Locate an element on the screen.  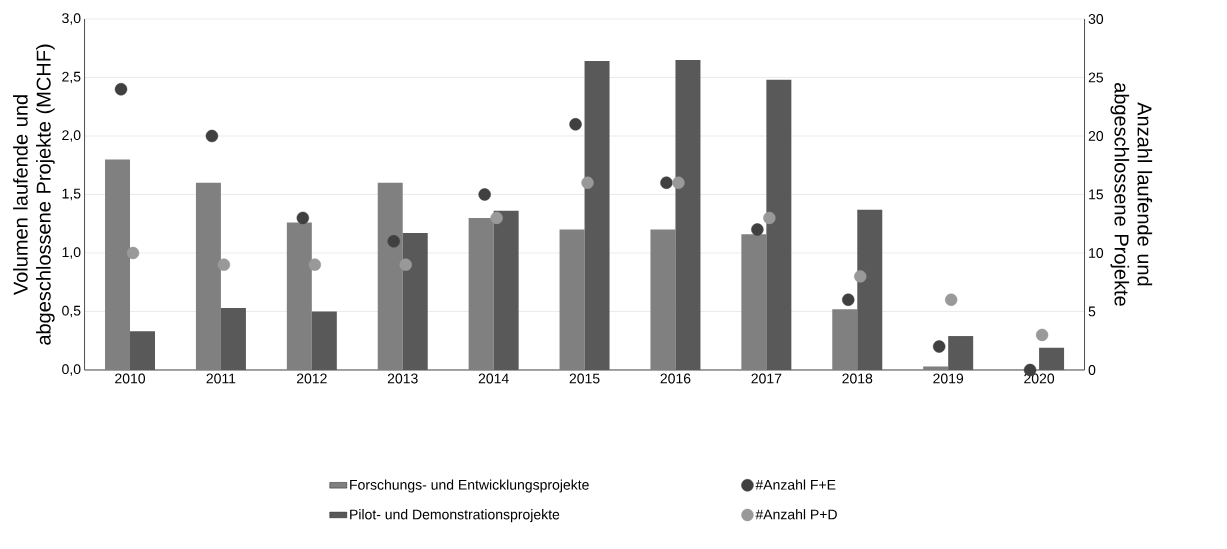
y-axis-title: Volumen laufende und abgeschlossene Projekte (MCHF) is located at coordinates (34, 194).